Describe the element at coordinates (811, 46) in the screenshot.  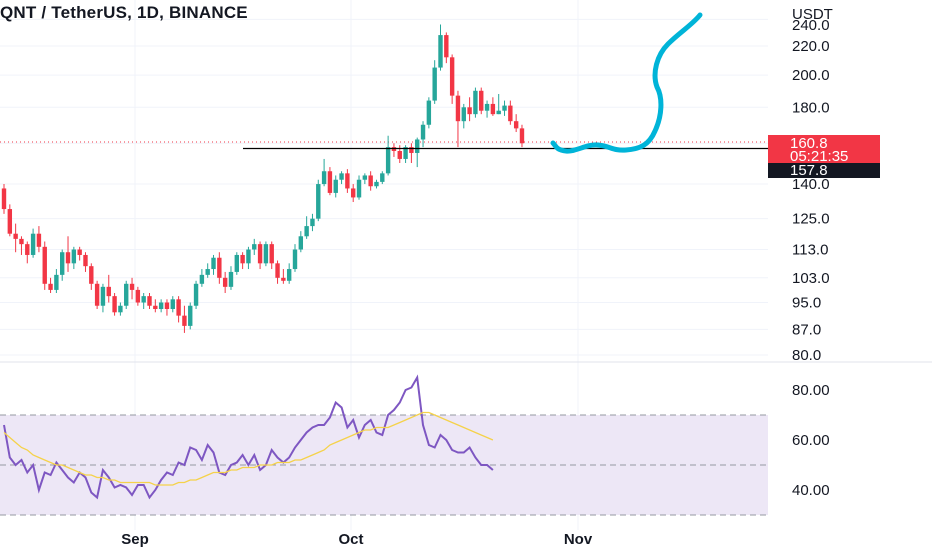
I see `price-tick-label: 220.0` at that location.